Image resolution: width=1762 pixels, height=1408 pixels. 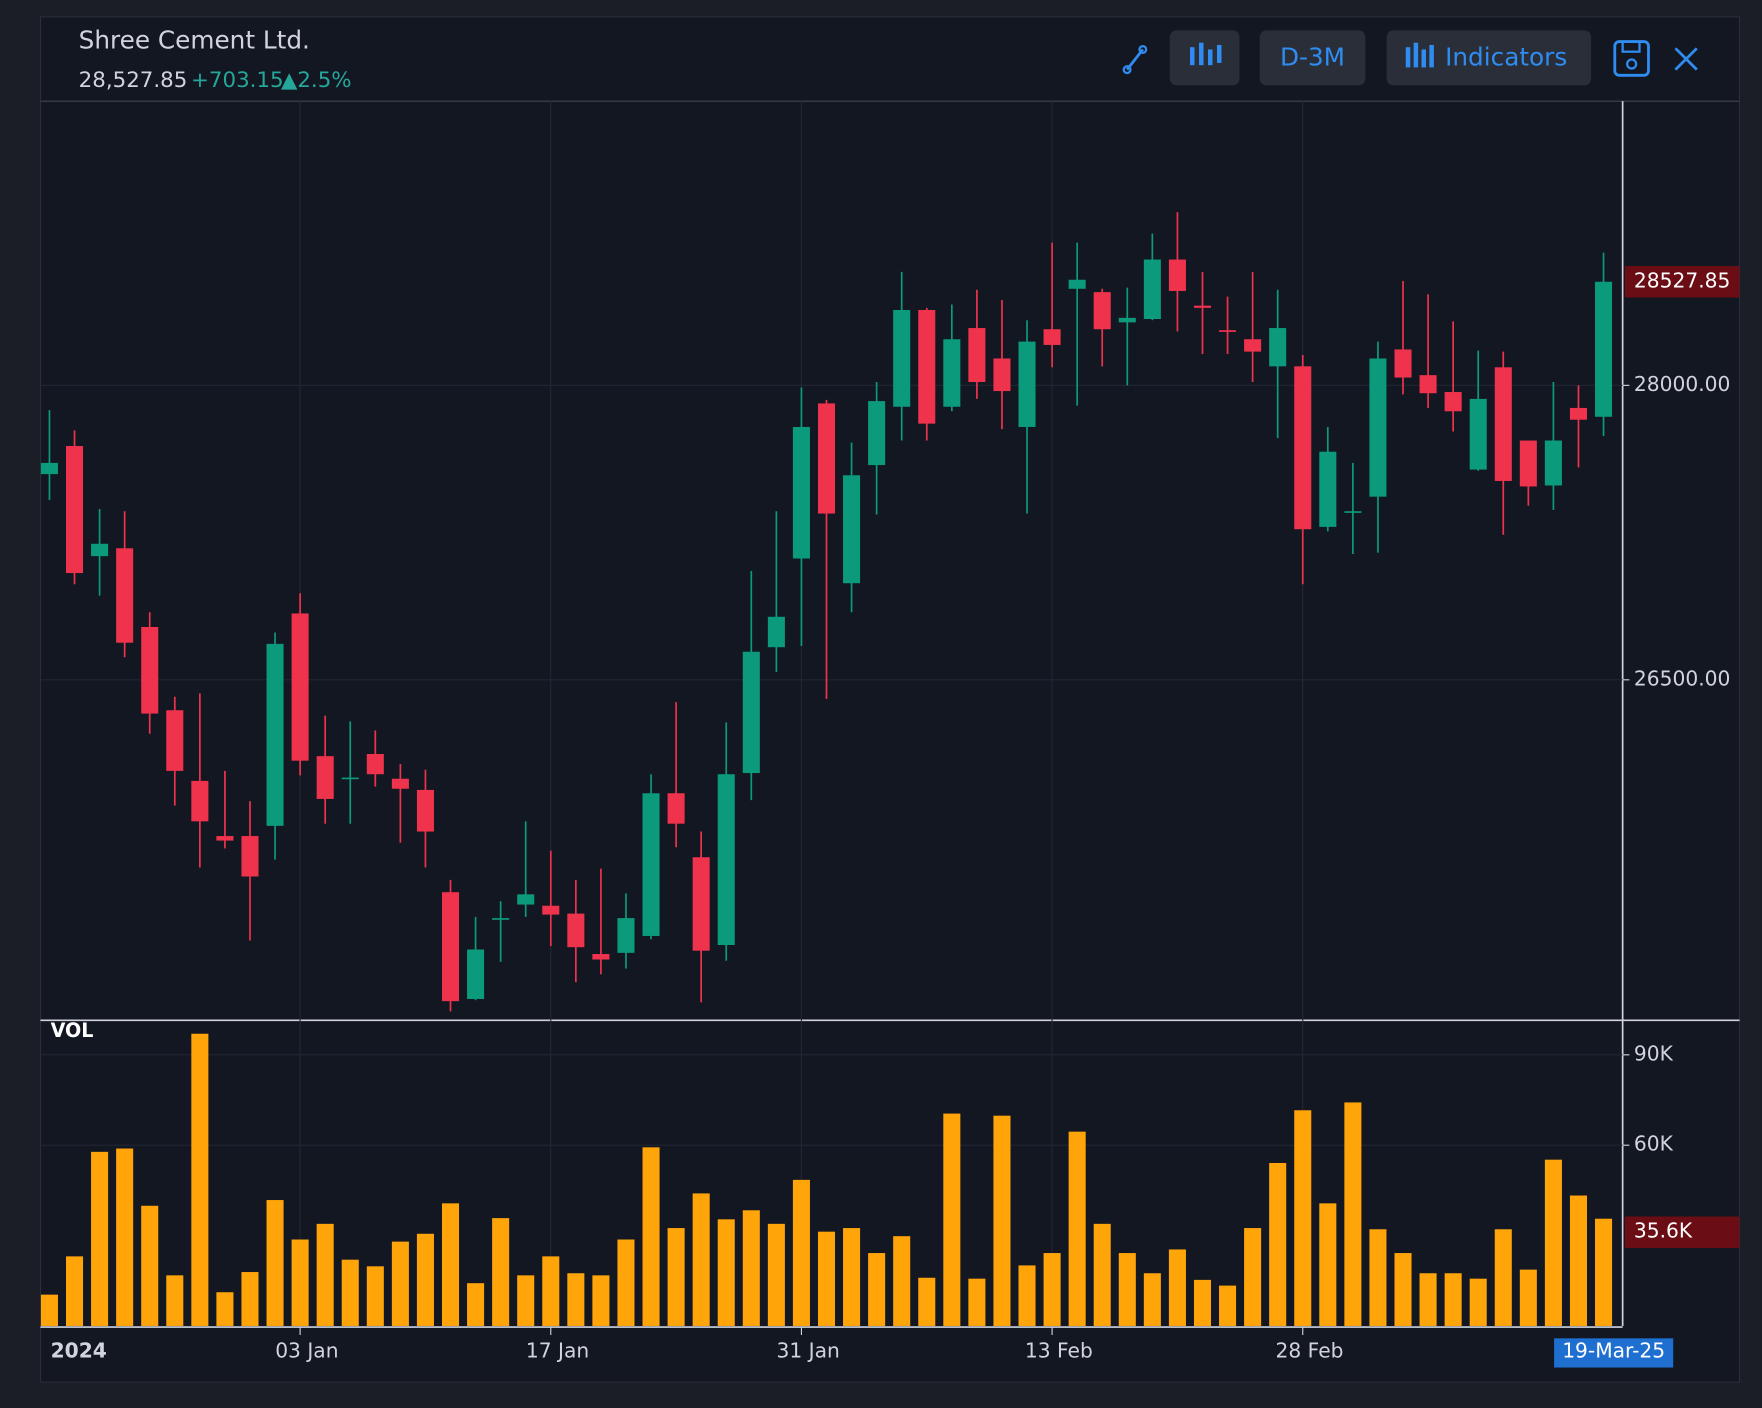 I want to click on interval-button: D-3M, so click(x=1312, y=58).